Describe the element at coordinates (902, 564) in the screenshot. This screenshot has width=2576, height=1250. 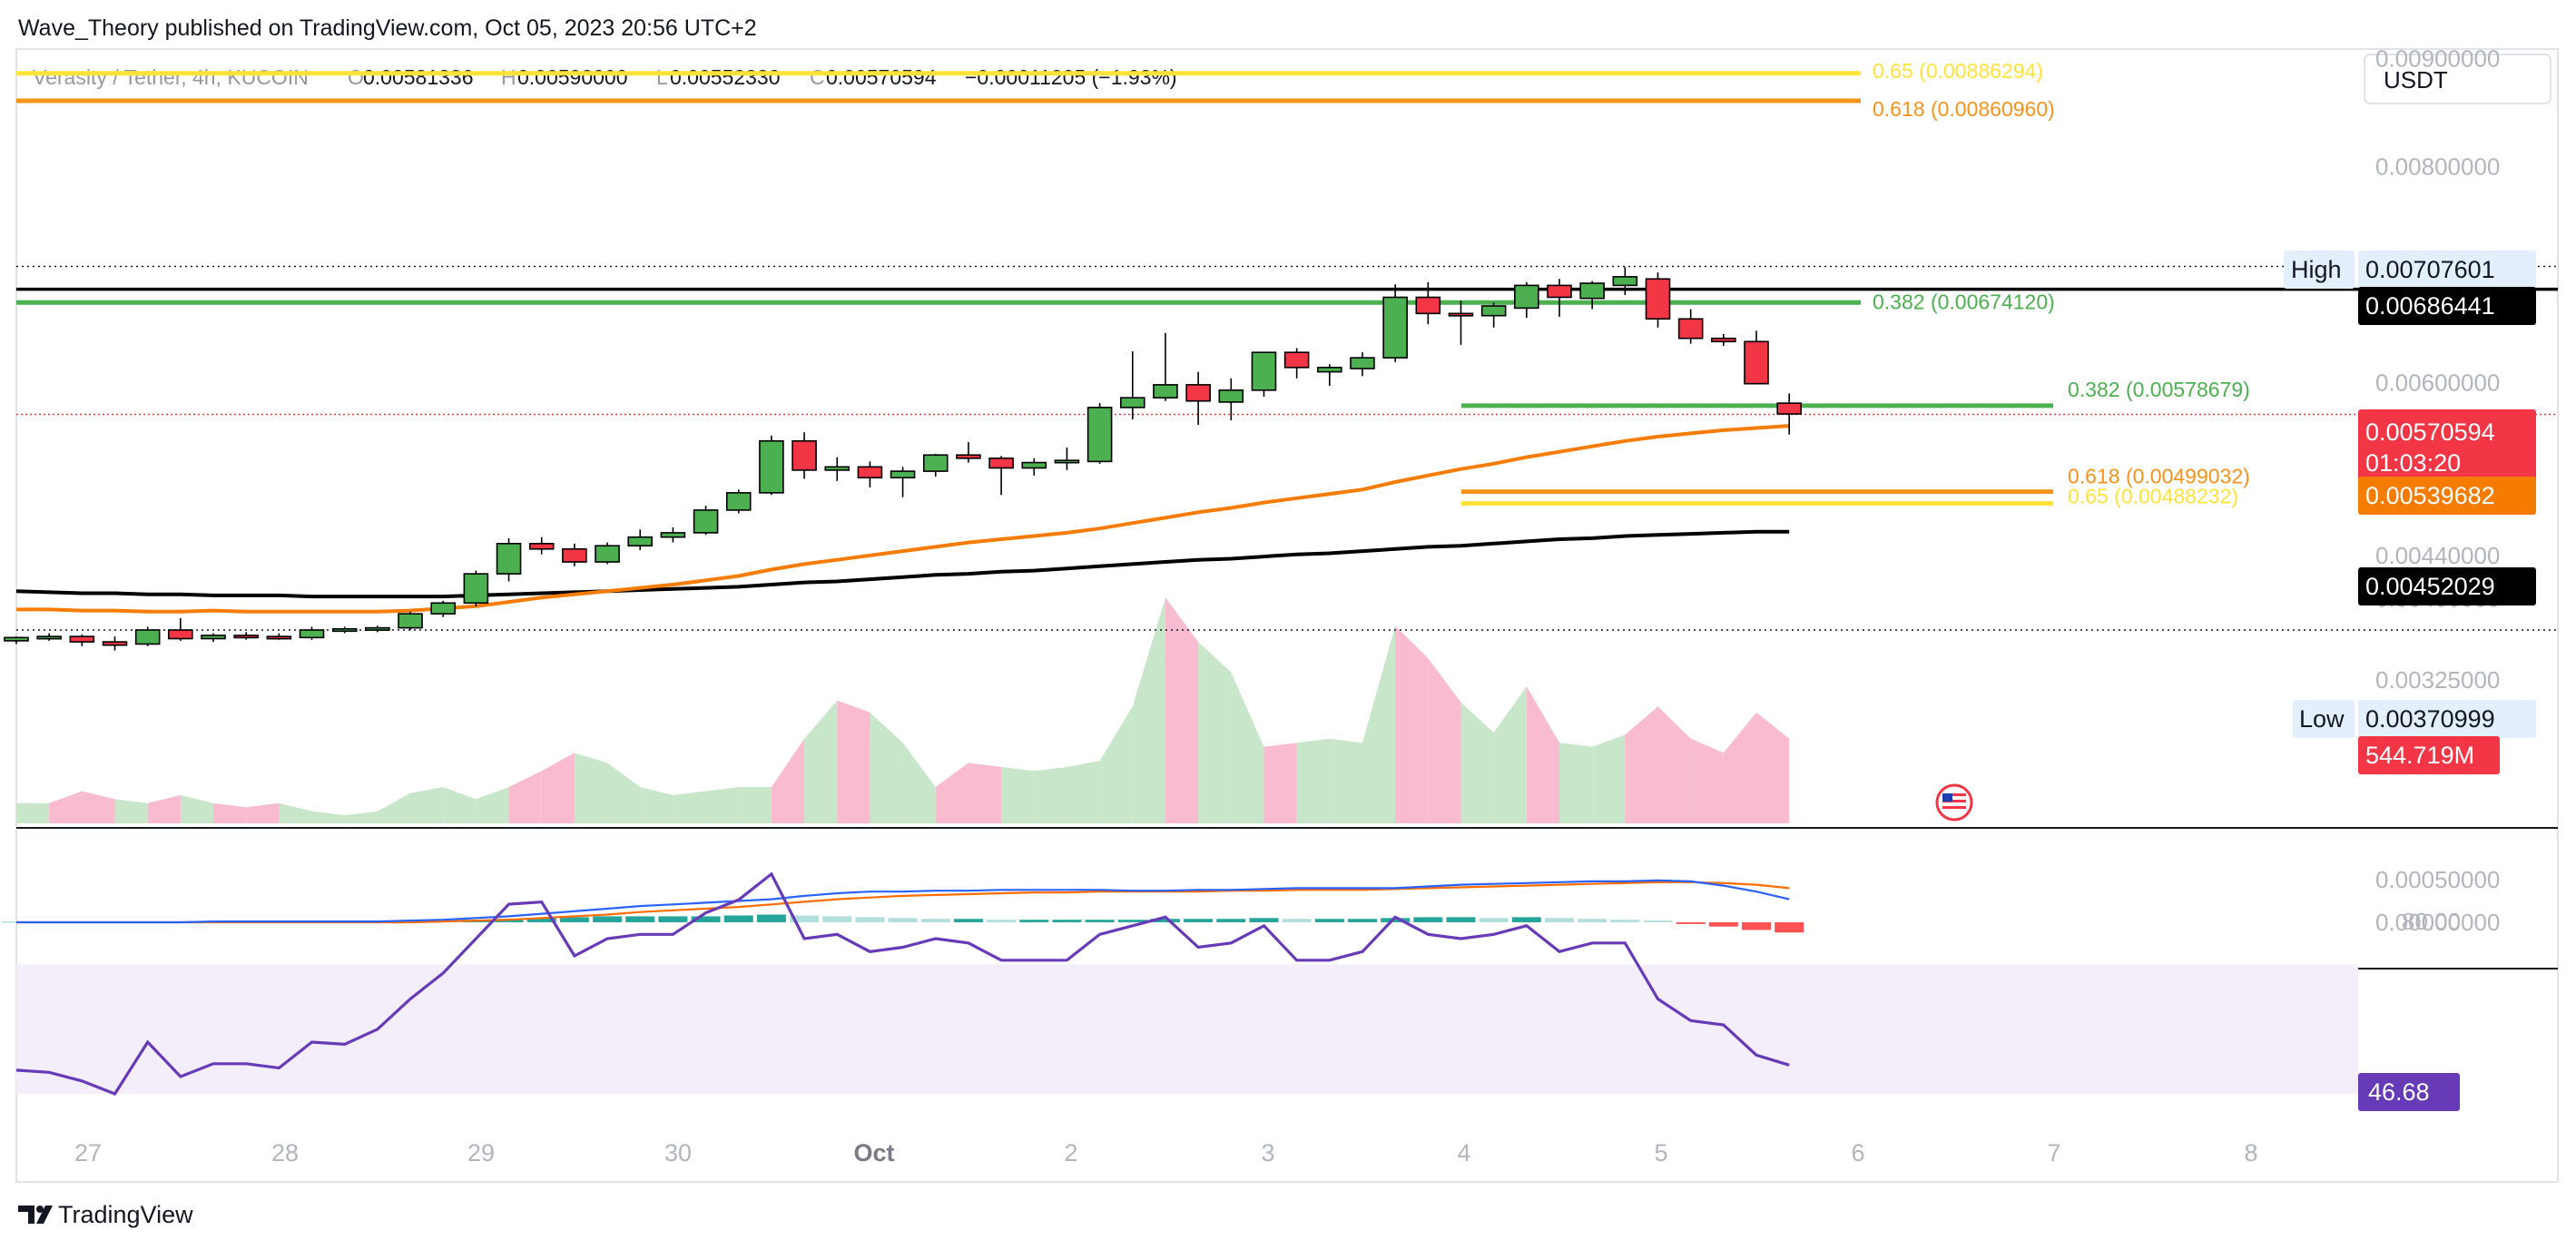
I see `ema200-line` at that location.